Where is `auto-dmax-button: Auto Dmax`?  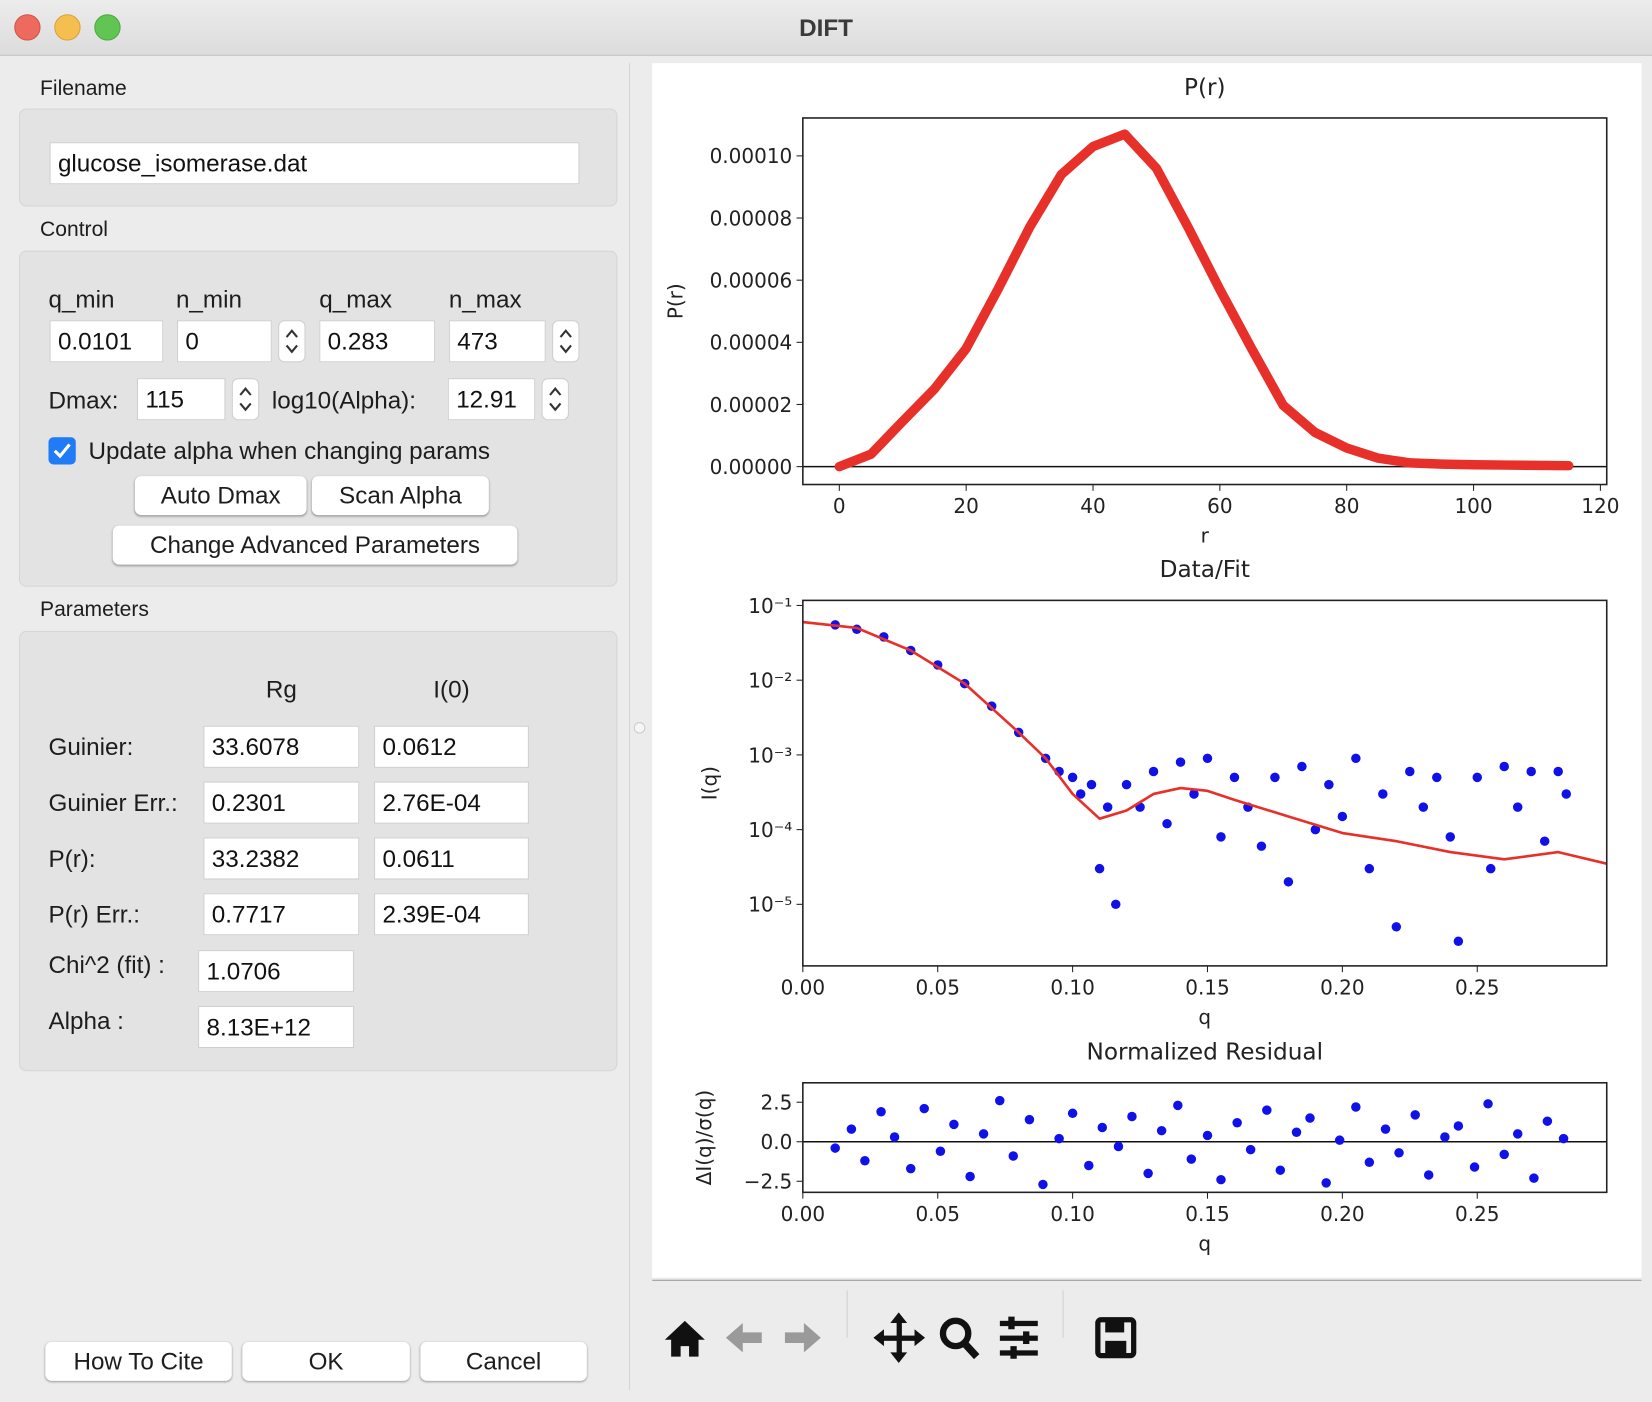 auto-dmax-button: Auto Dmax is located at coordinates (220, 496).